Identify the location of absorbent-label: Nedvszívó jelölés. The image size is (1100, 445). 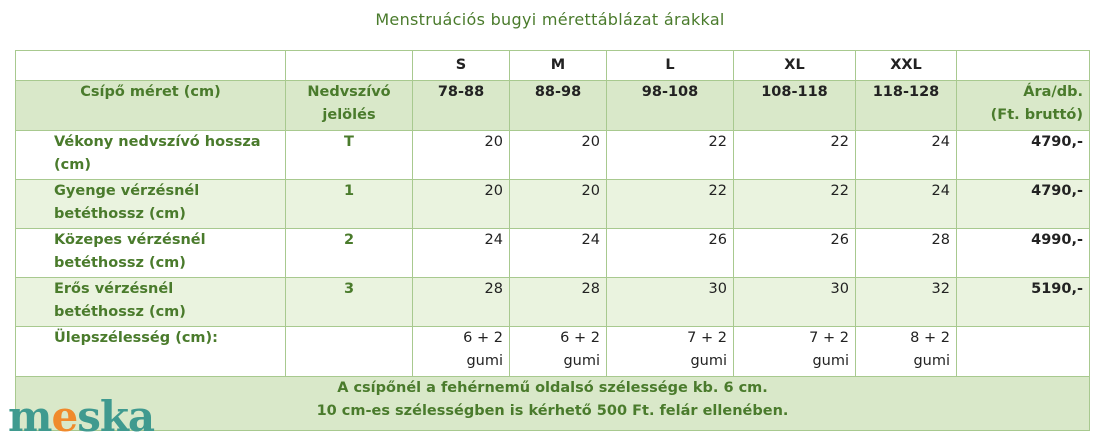
(349, 105).